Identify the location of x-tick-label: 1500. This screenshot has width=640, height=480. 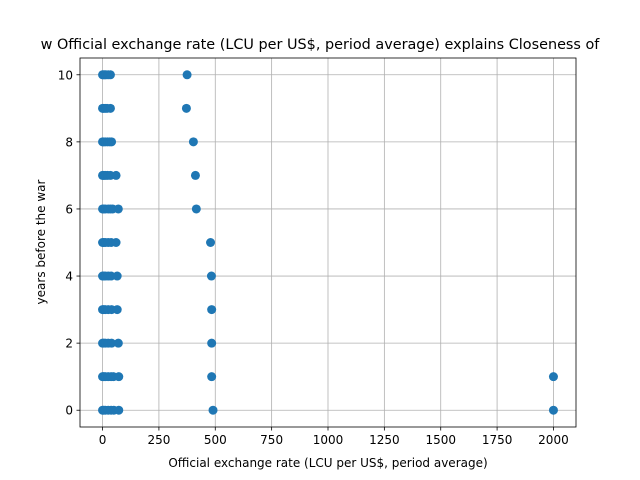
(440, 440).